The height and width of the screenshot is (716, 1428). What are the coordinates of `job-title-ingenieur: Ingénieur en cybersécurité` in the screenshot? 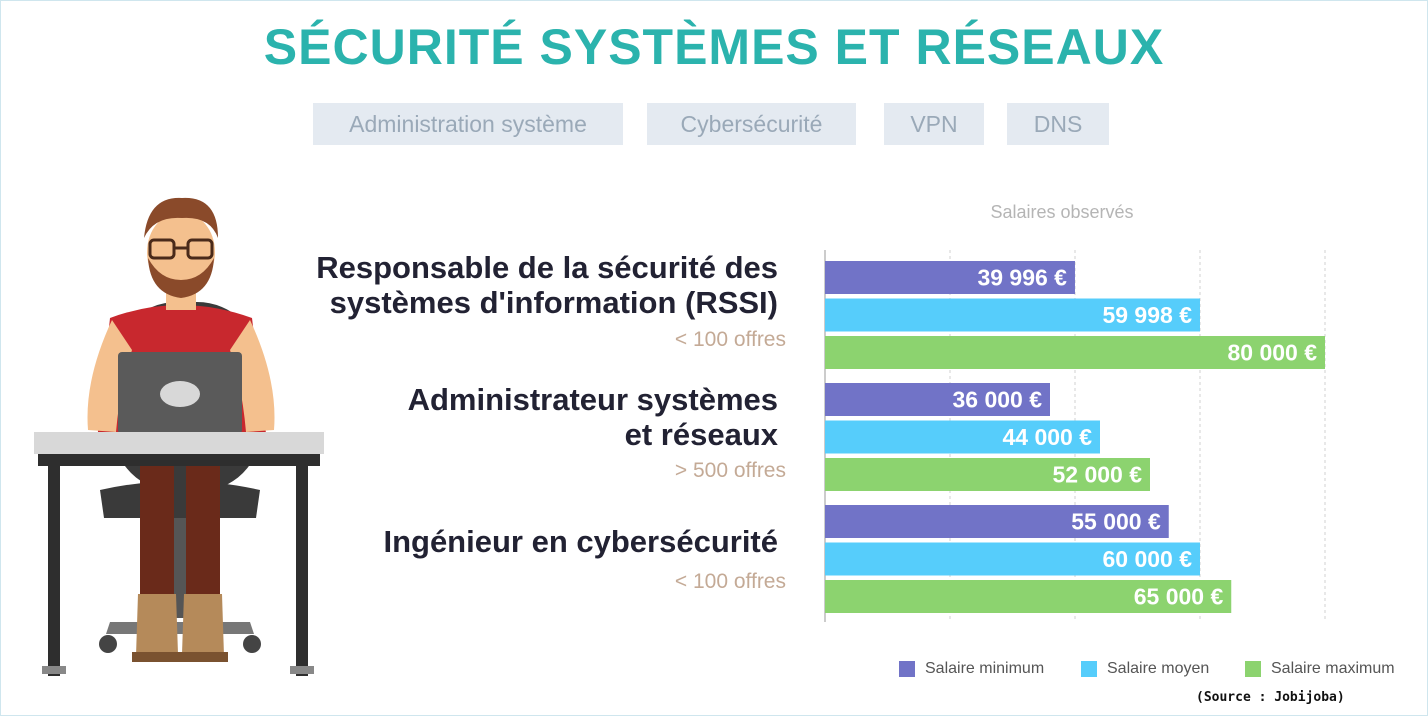 It's located at (580, 541).